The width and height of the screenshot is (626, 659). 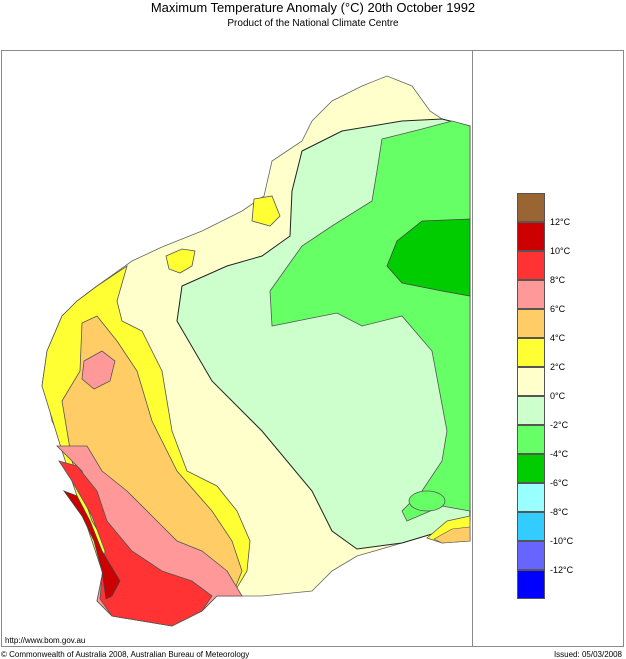 What do you see at coordinates (45, 640) in the screenshot?
I see `website-link: http://www.bom.gov.au` at bounding box center [45, 640].